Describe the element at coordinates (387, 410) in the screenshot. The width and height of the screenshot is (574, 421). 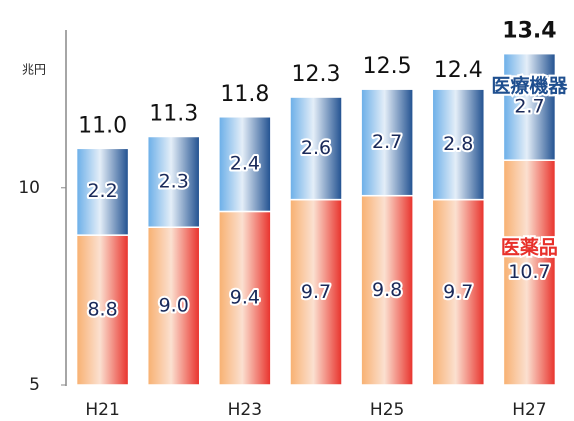
I see `x-tick-label: H25` at that location.